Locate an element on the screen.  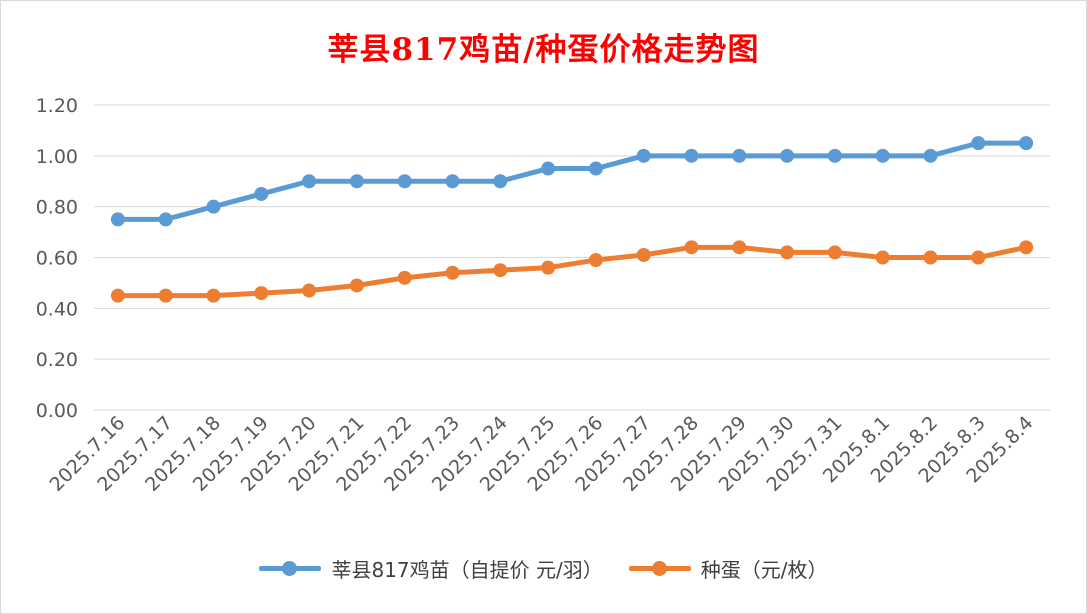
legend-item-chick: 莘县817鸡苗（自提价 元/羽） is located at coordinates (431, 568).